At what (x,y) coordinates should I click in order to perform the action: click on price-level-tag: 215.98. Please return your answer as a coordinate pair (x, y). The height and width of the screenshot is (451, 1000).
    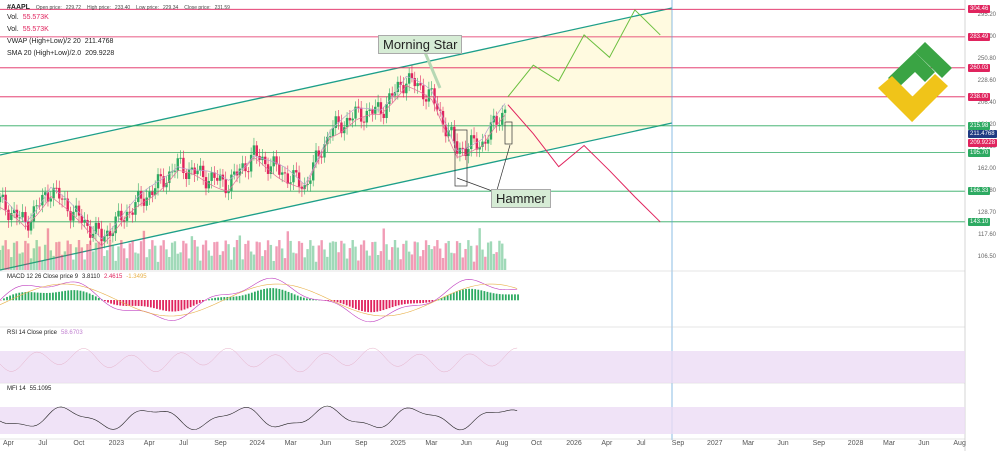
    Looking at the image, I should click on (979, 125).